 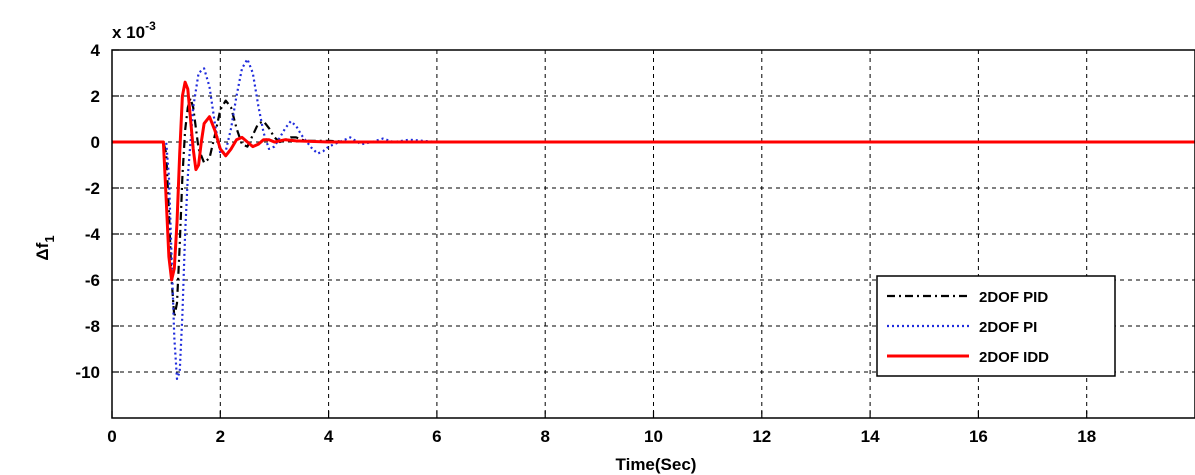 I want to click on legend-label: 2DOF PID, so click(x=1013, y=297).